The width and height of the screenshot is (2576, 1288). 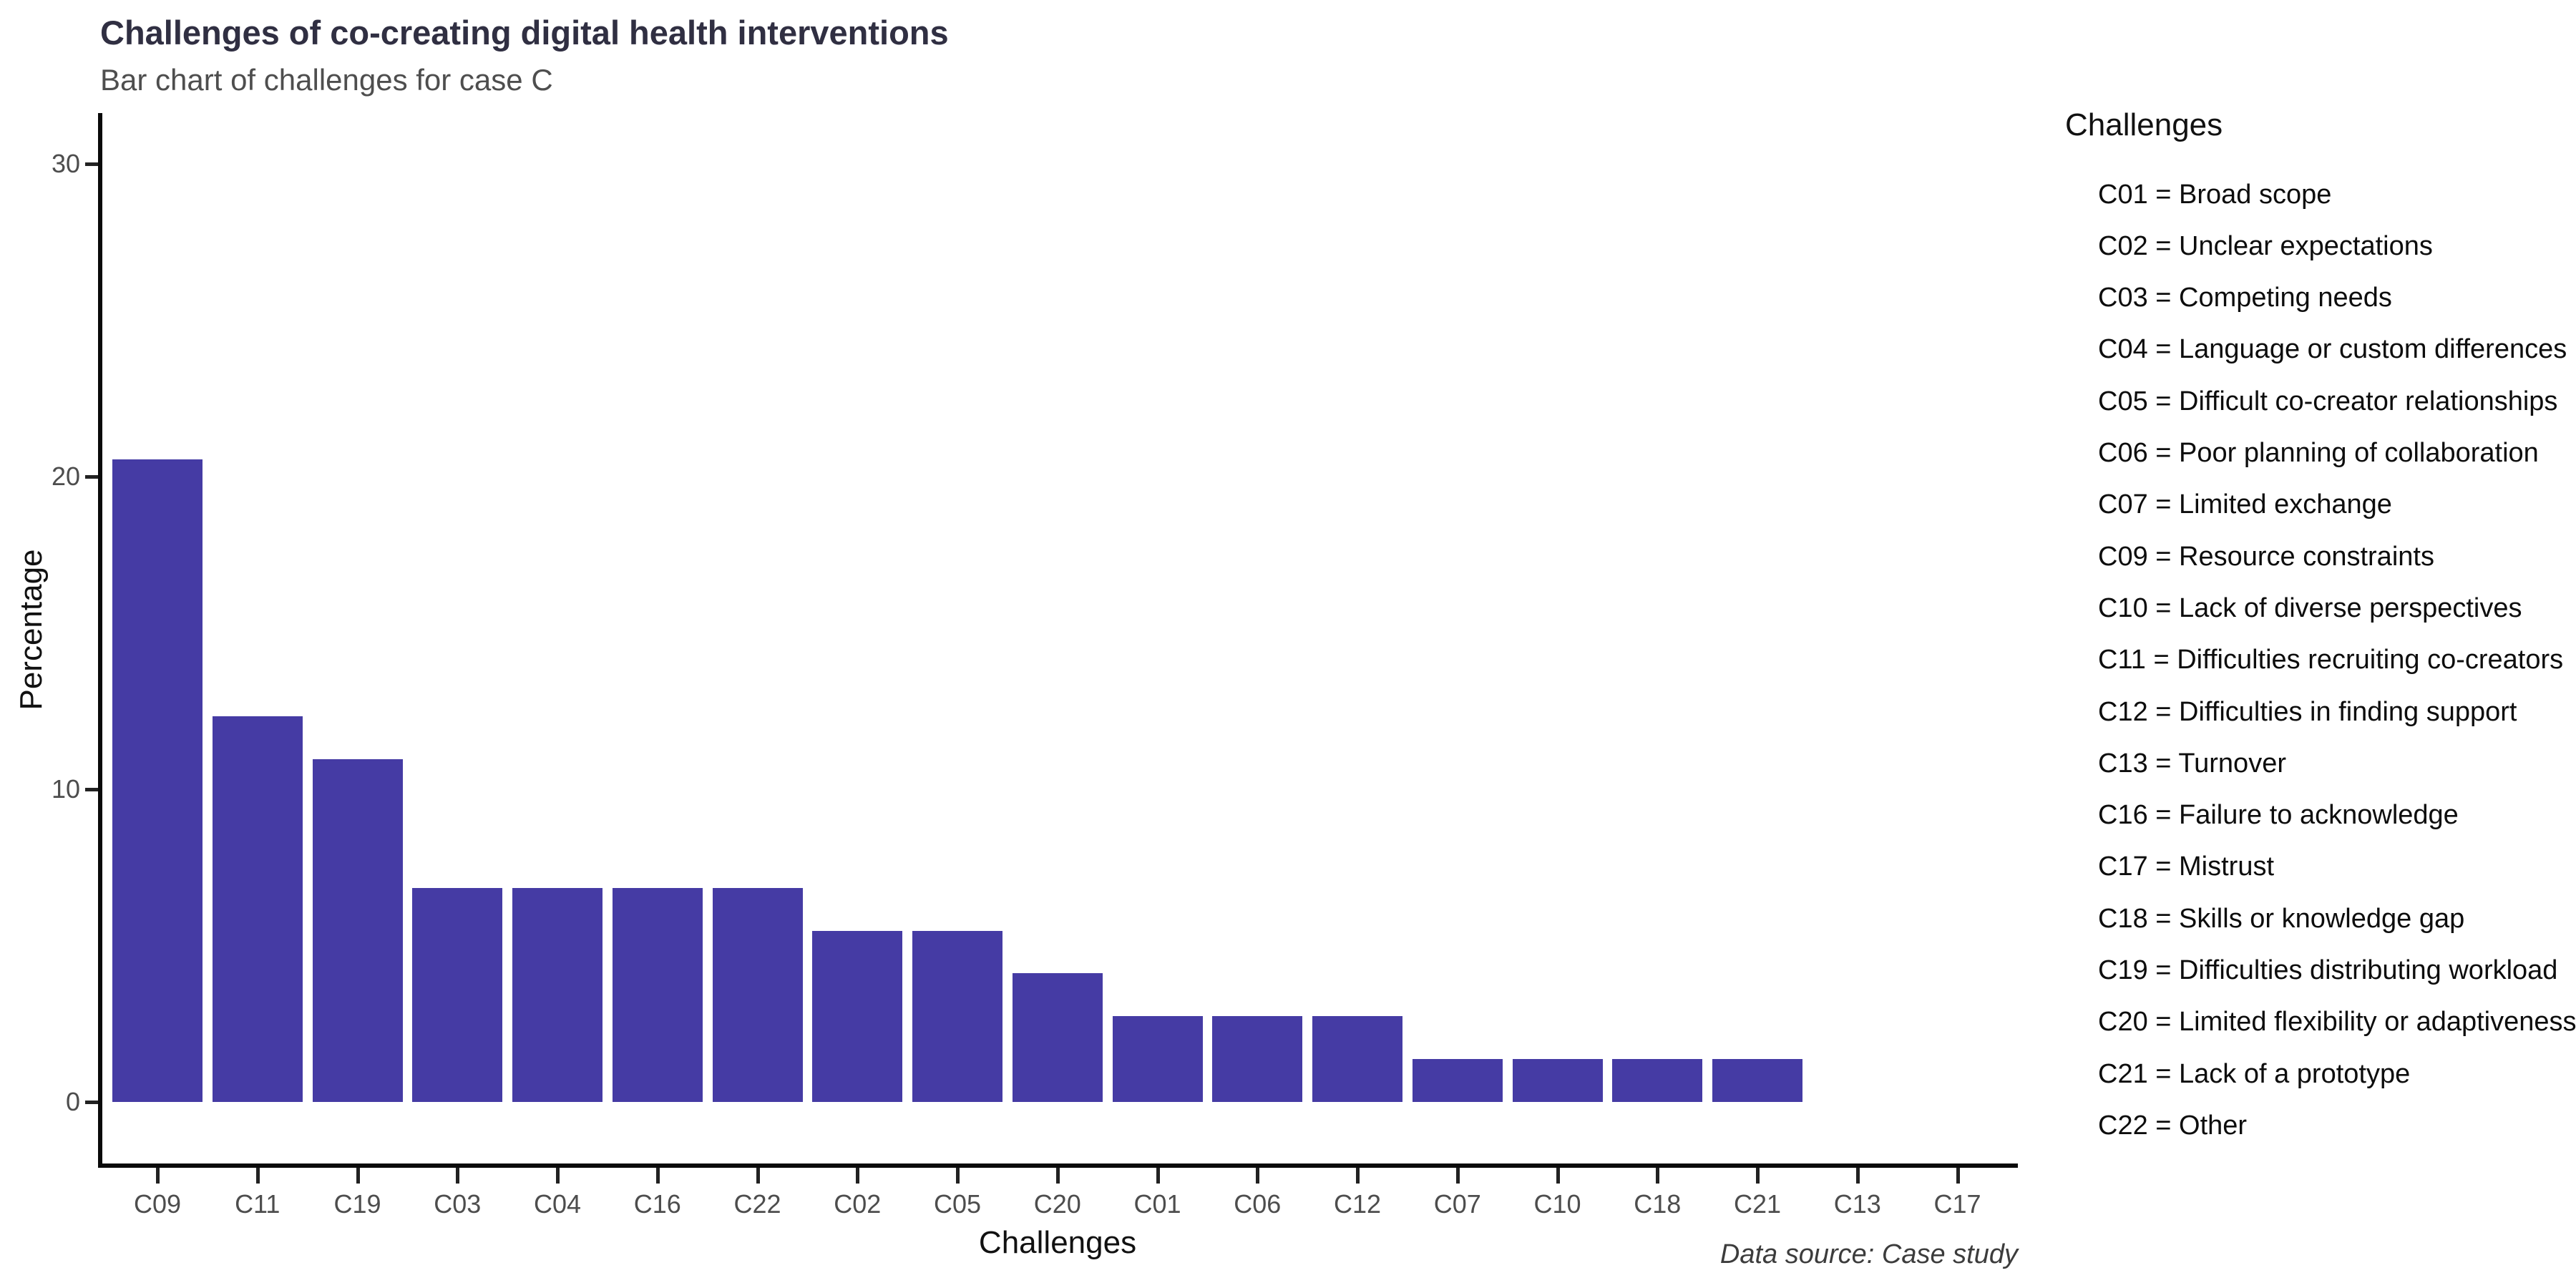 I want to click on x-axis-title: Challenges, so click(x=1057, y=1242).